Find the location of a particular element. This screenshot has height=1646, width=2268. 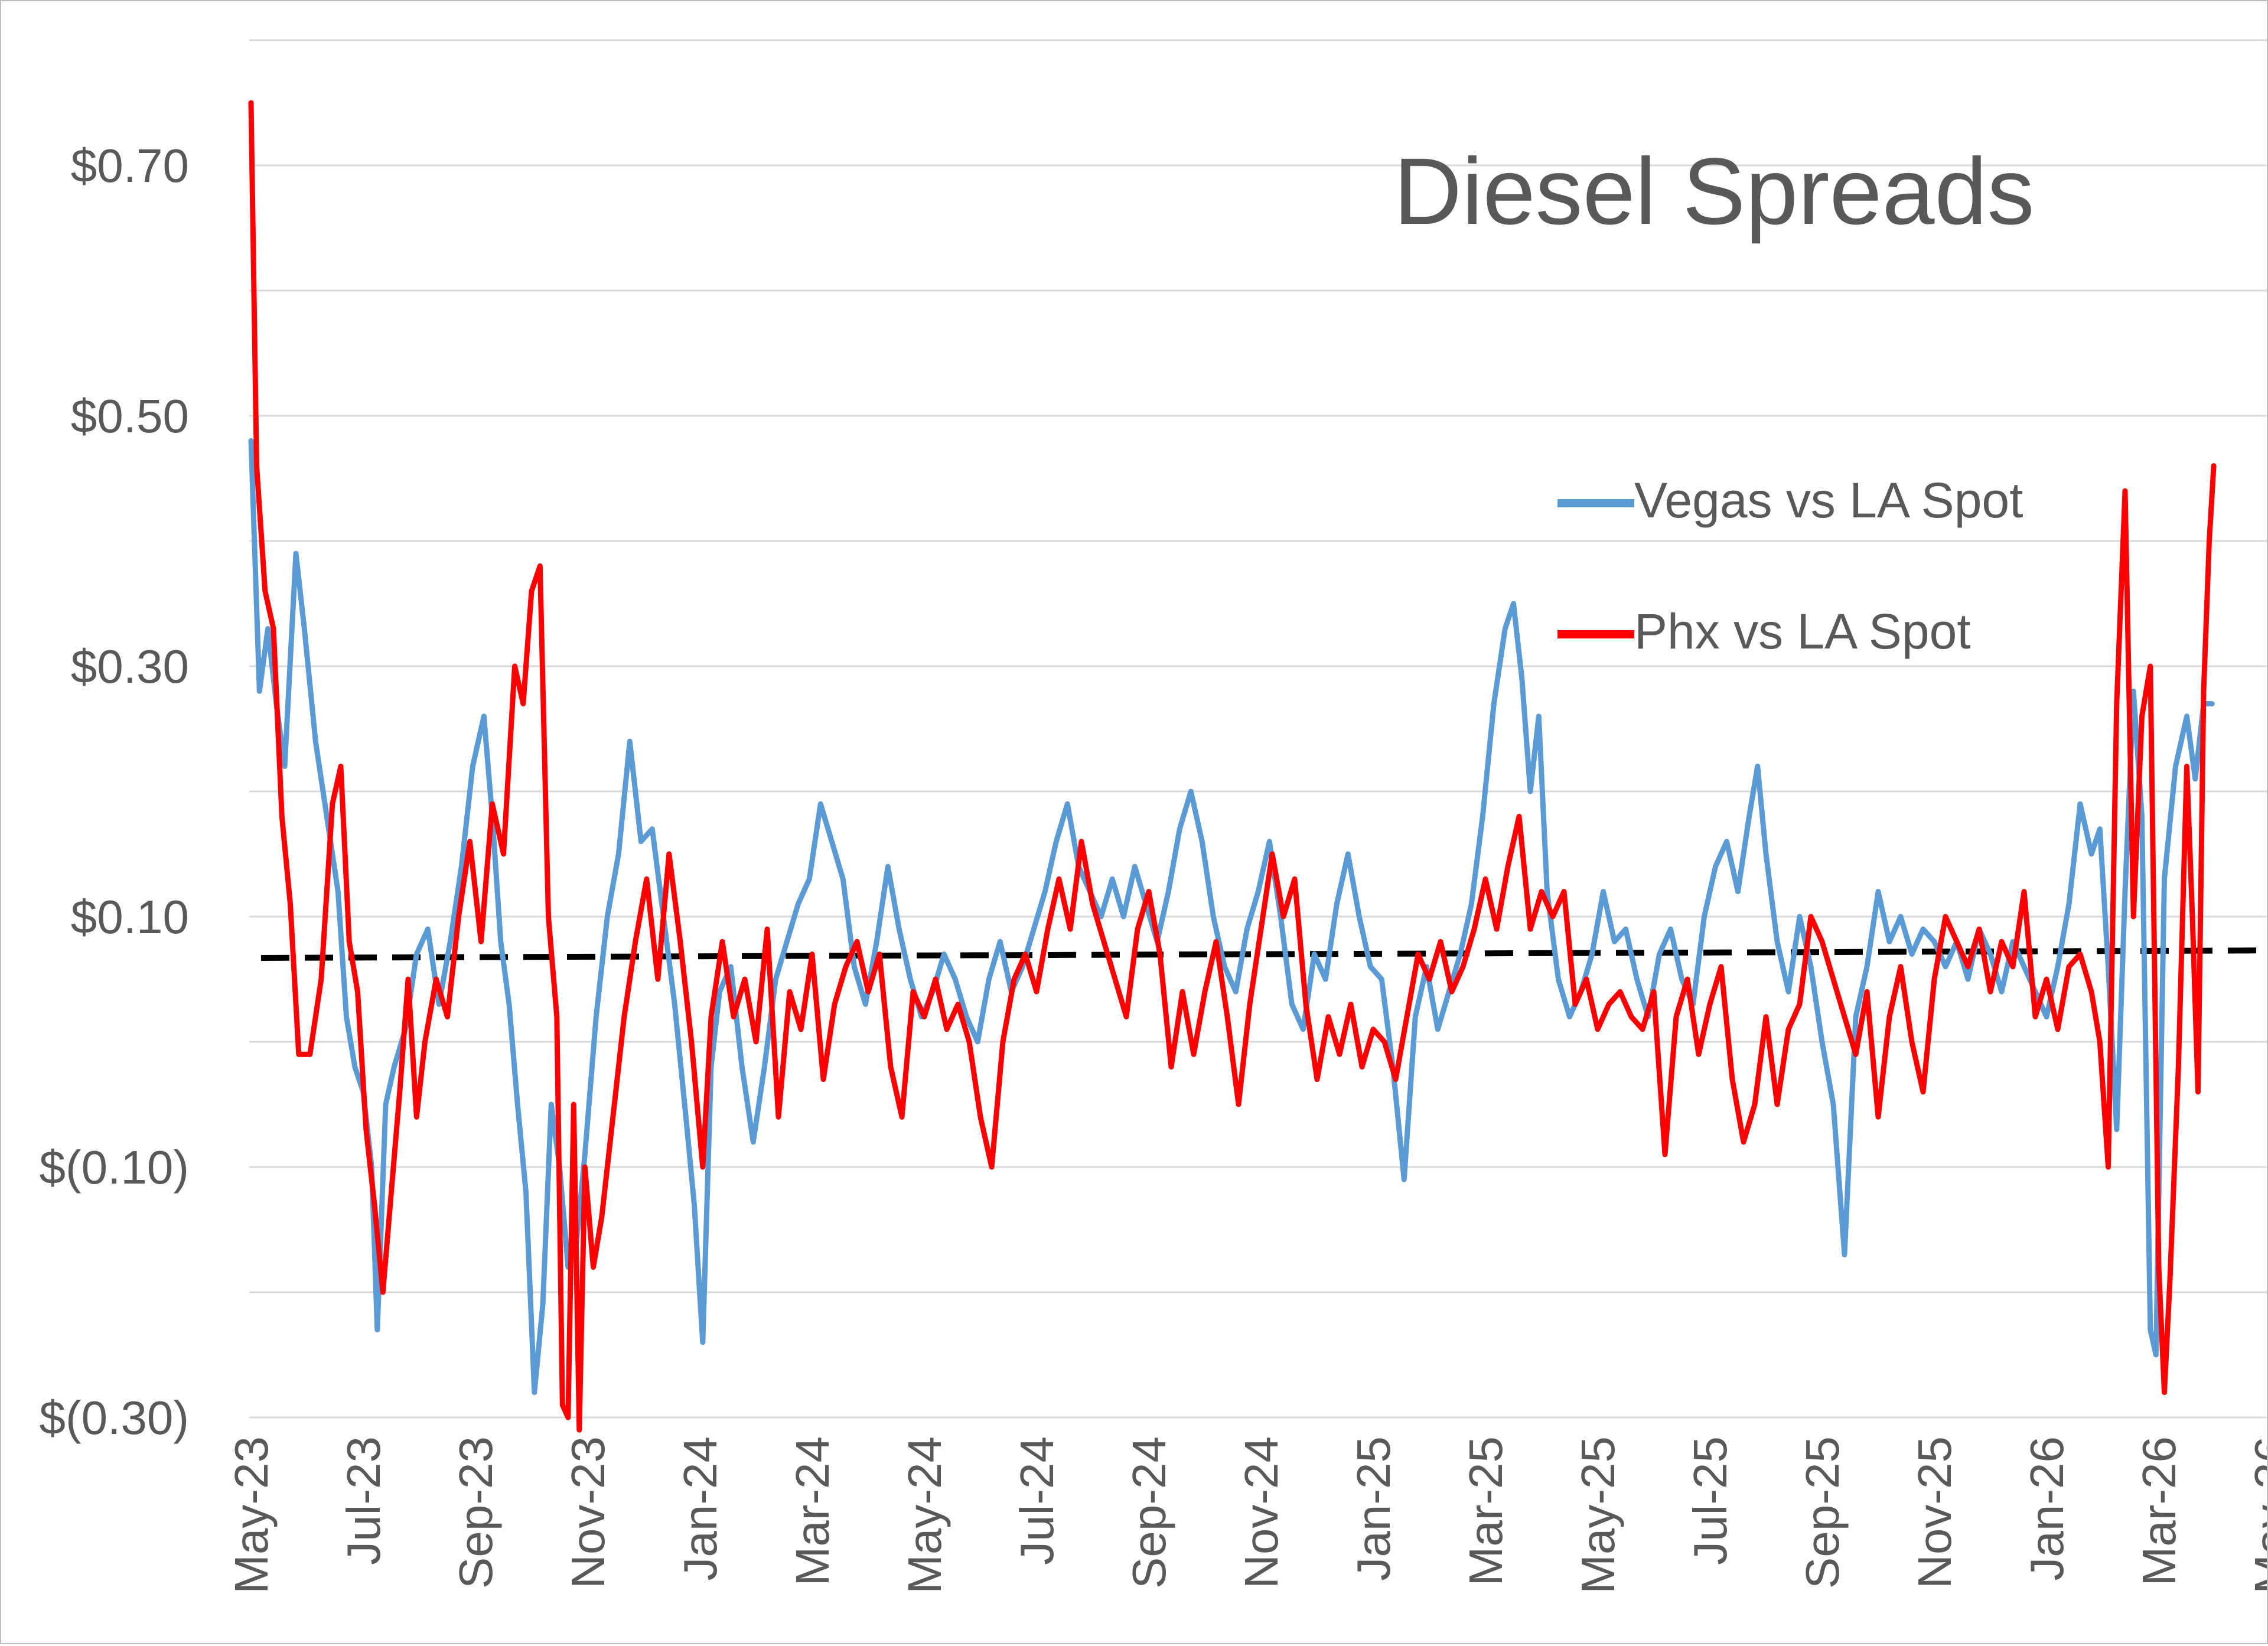

x-tick-label: Mar-25 is located at coordinates (1485, 1511).